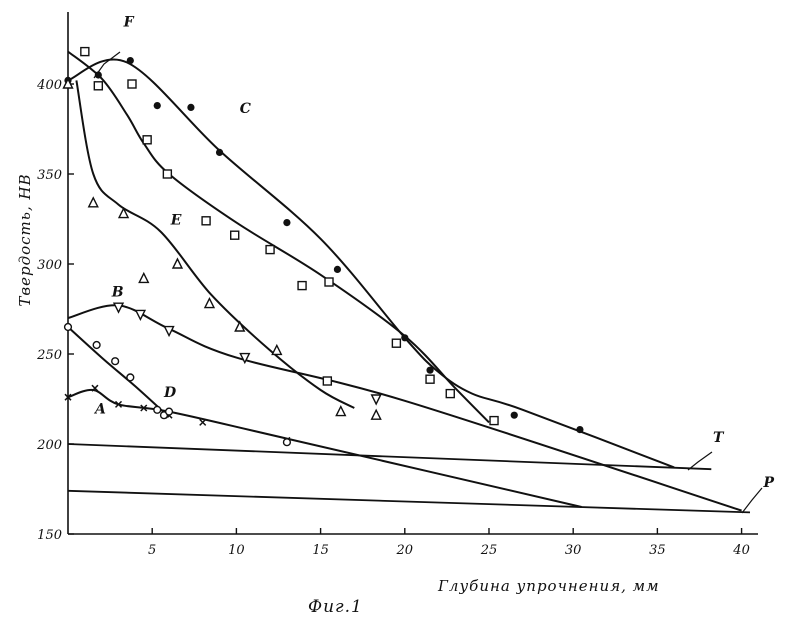 The image size is (800, 629). I want to click on curve-label-b: B, so click(117, 292).